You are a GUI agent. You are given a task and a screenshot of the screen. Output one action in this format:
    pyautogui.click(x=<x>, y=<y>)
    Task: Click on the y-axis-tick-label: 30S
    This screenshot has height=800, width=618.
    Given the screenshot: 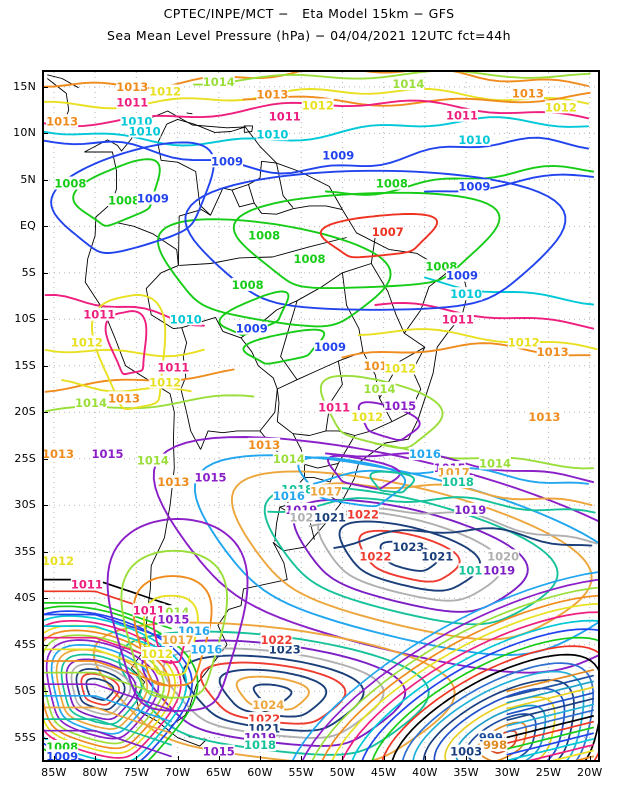 What is the action you would take?
    pyautogui.click(x=25, y=505)
    